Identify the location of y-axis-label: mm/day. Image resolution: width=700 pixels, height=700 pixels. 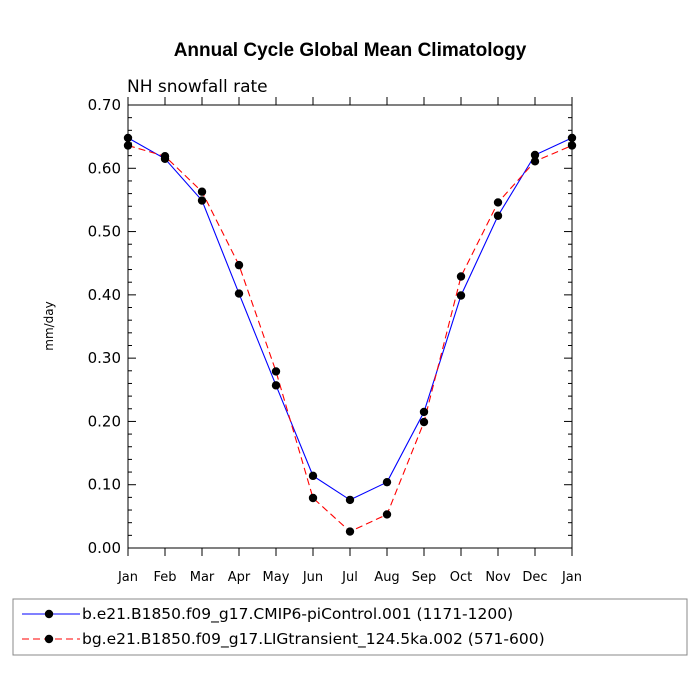
(49, 326).